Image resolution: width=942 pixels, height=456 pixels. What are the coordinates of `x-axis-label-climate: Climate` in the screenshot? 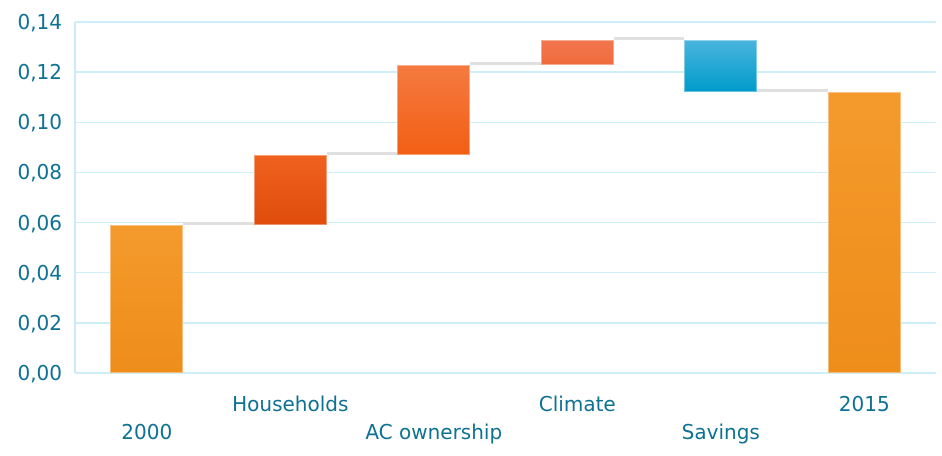 It's located at (577, 404).